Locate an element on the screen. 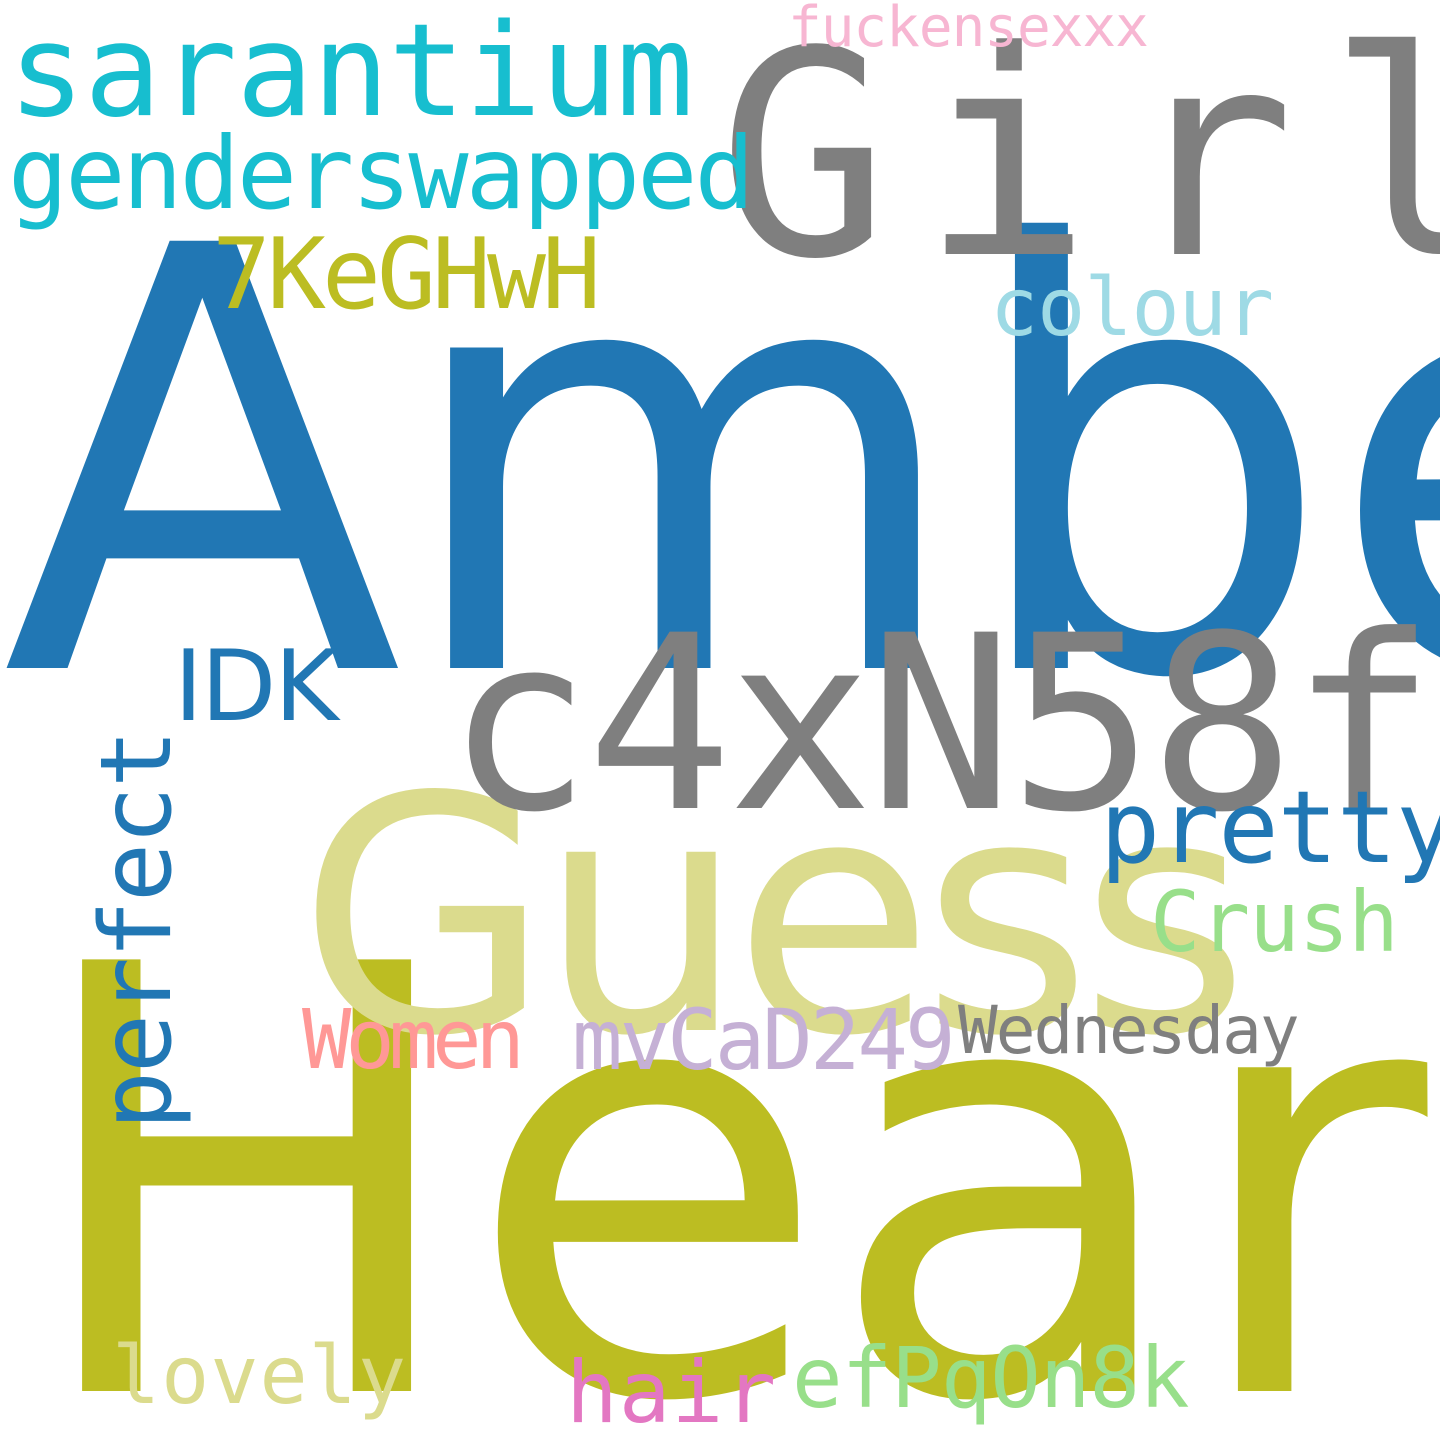 This screenshot has width=1440, height=1440. word-colour: colour is located at coordinates (1132, 307).